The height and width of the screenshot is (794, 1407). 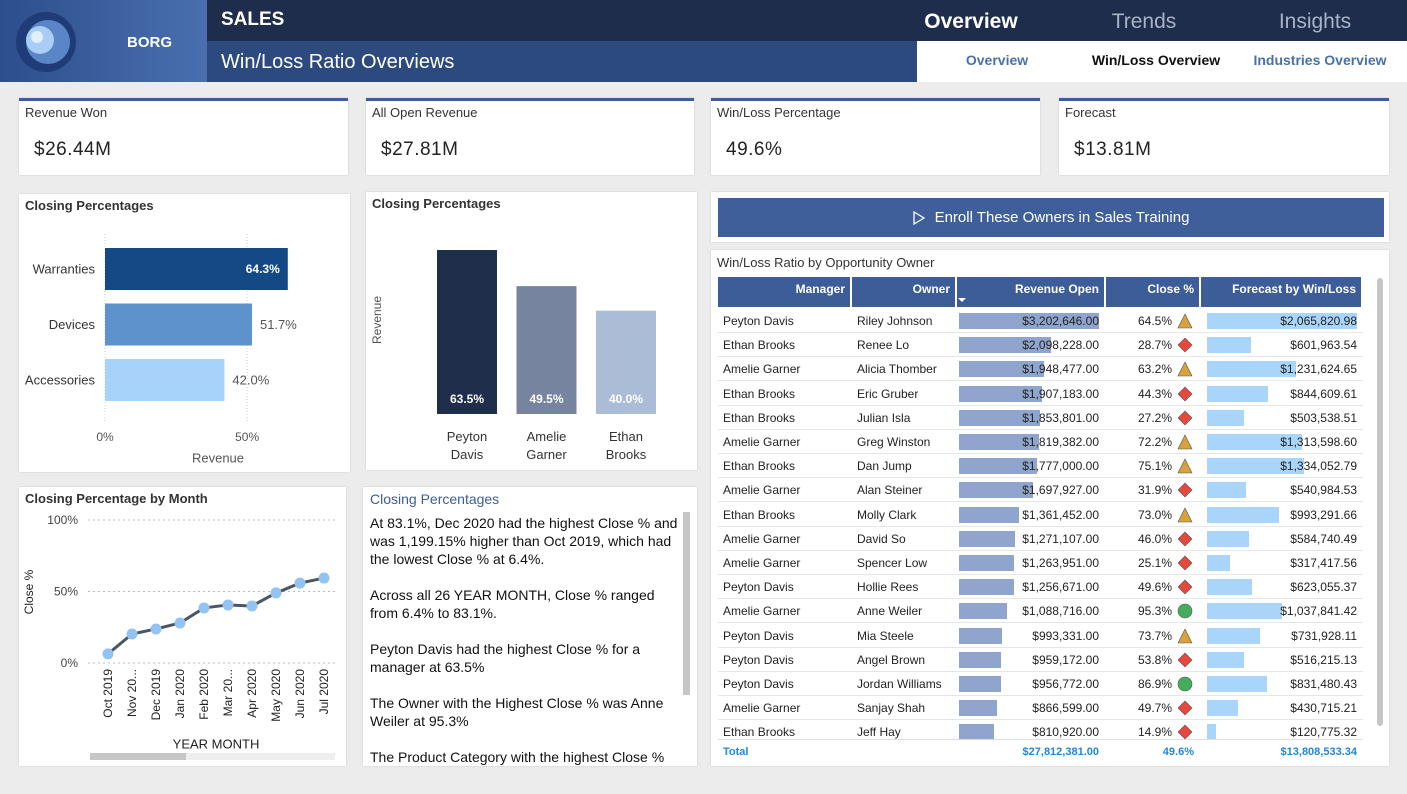 What do you see at coordinates (1156, 60) in the screenshot?
I see `subnav-tab: Win/Loss Overview` at bounding box center [1156, 60].